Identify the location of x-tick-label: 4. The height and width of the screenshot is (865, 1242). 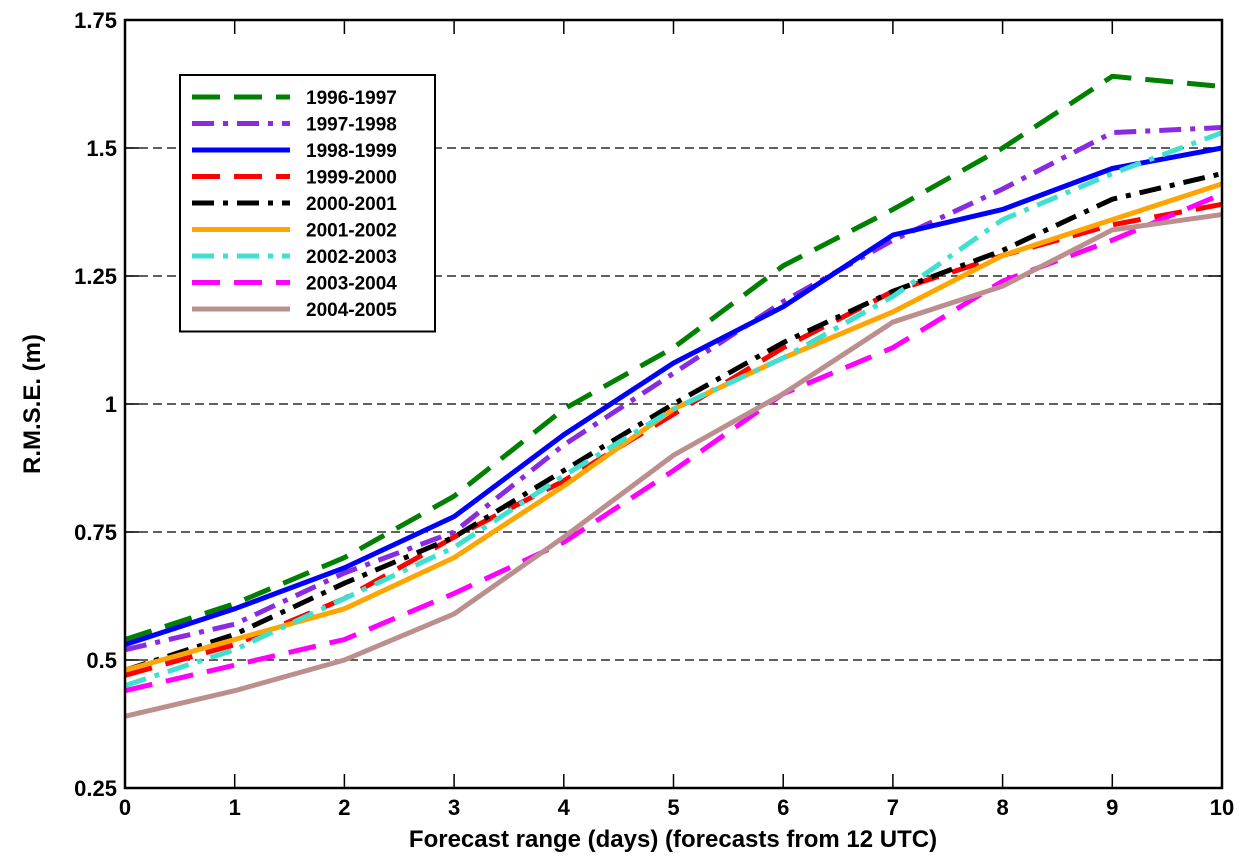
(564, 807).